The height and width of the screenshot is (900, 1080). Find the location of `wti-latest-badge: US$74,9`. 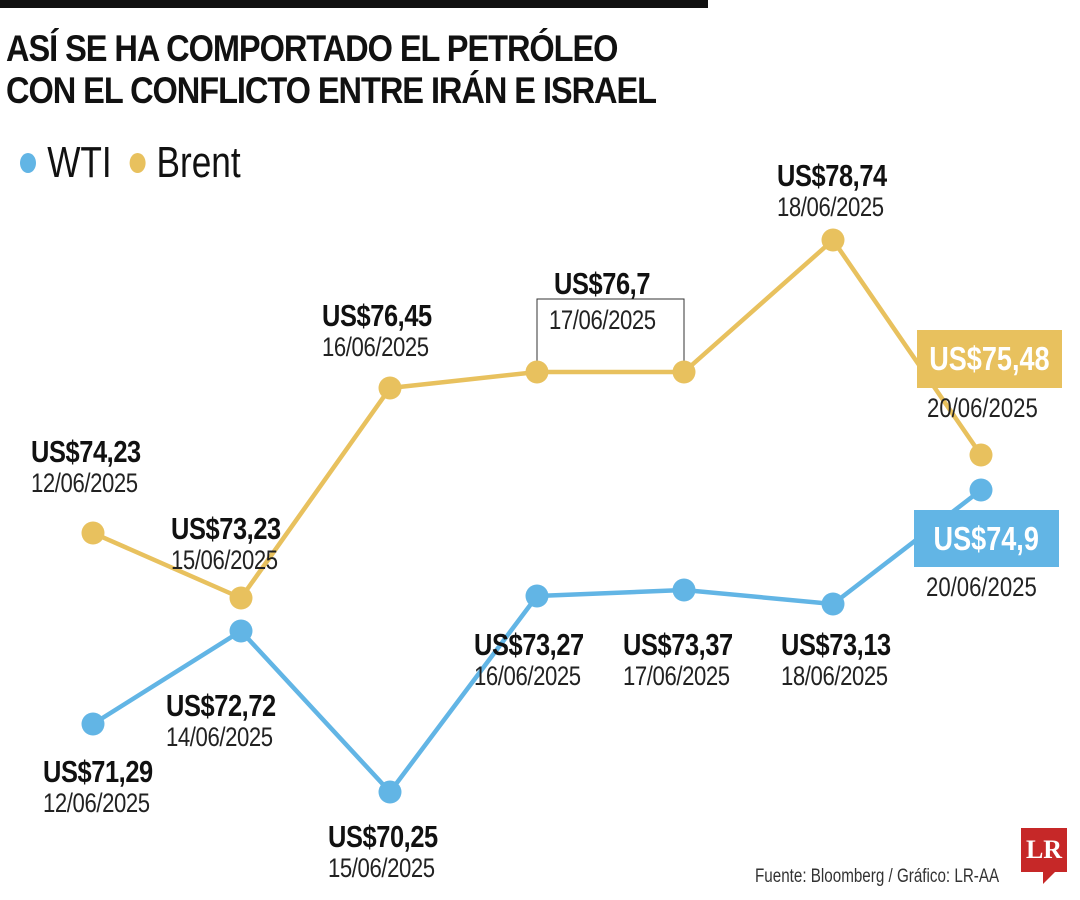

wti-latest-badge: US$74,9 is located at coordinates (986, 538).